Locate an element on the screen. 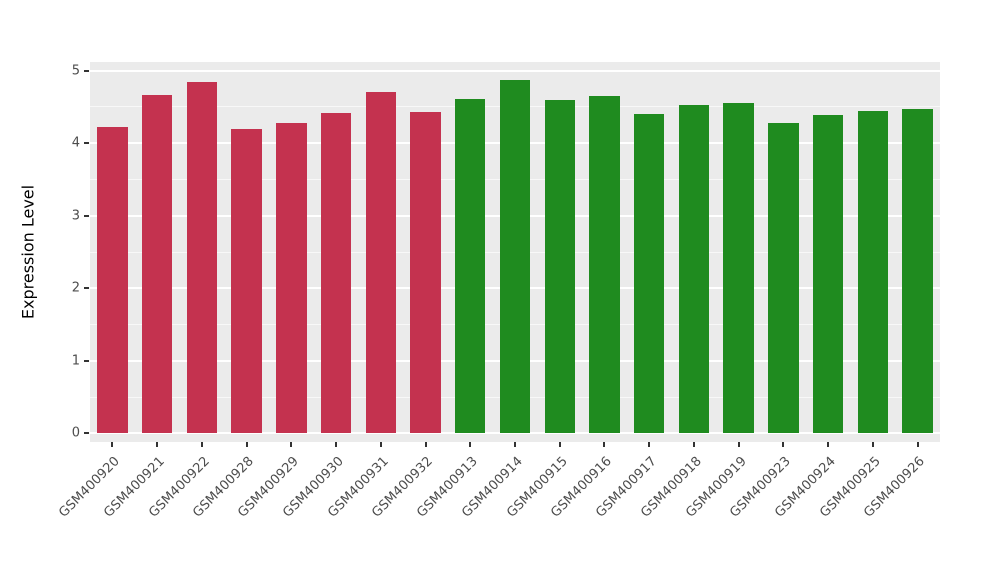 Image resolution: width=1000 pixels, height=580 pixels. bar-gsm400930 is located at coordinates (336, 273).